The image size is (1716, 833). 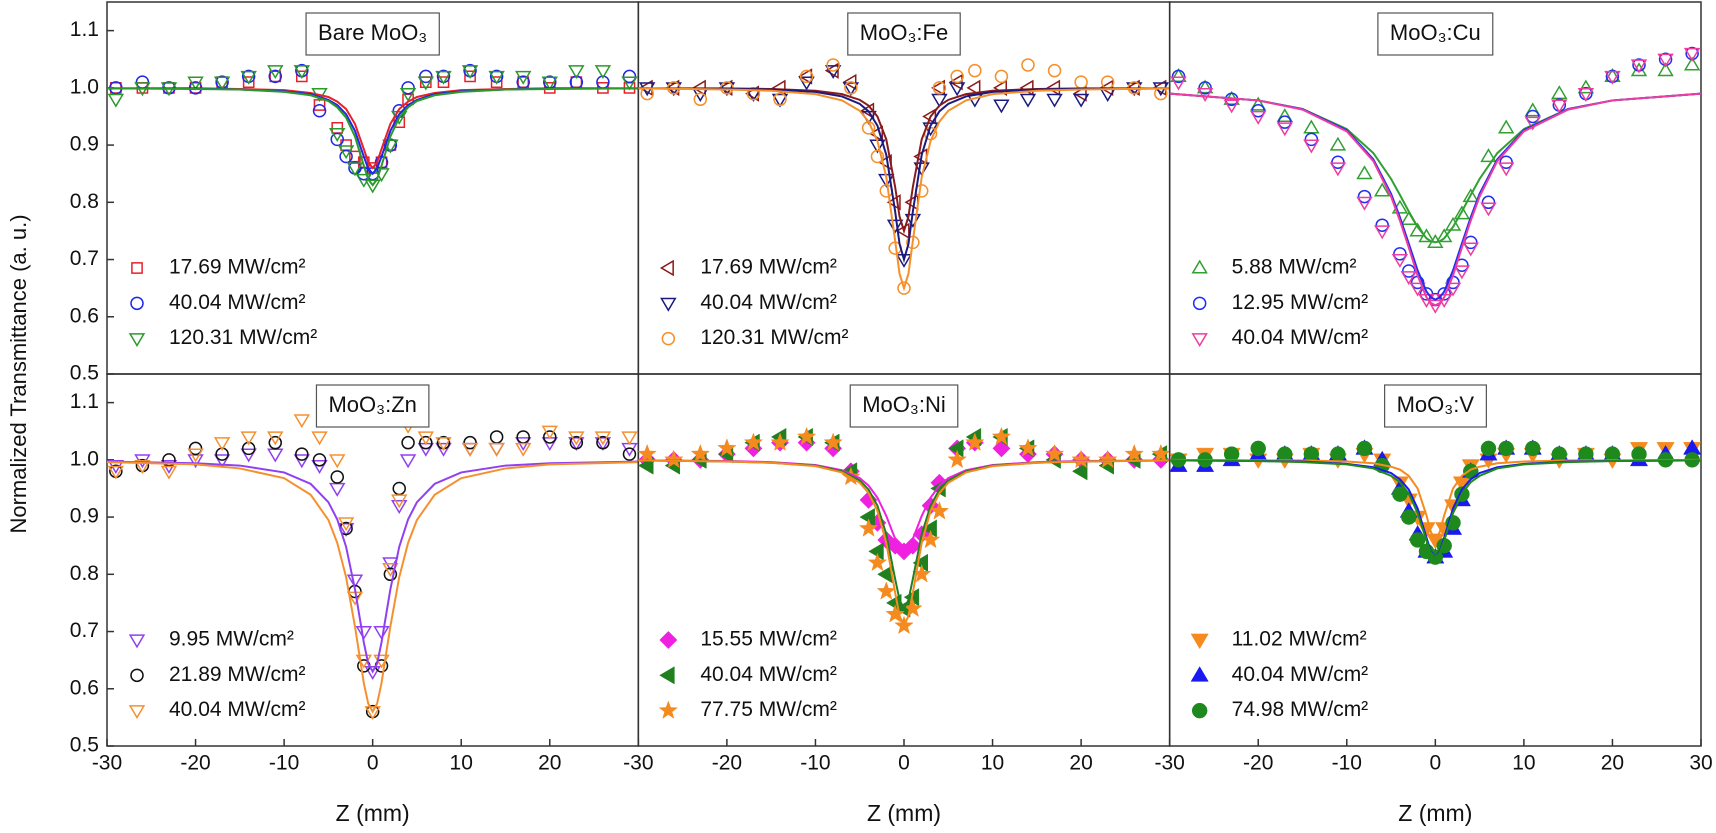 What do you see at coordinates (774, 337) in the screenshot?
I see `legend-label: 120.31 MW/cm²` at bounding box center [774, 337].